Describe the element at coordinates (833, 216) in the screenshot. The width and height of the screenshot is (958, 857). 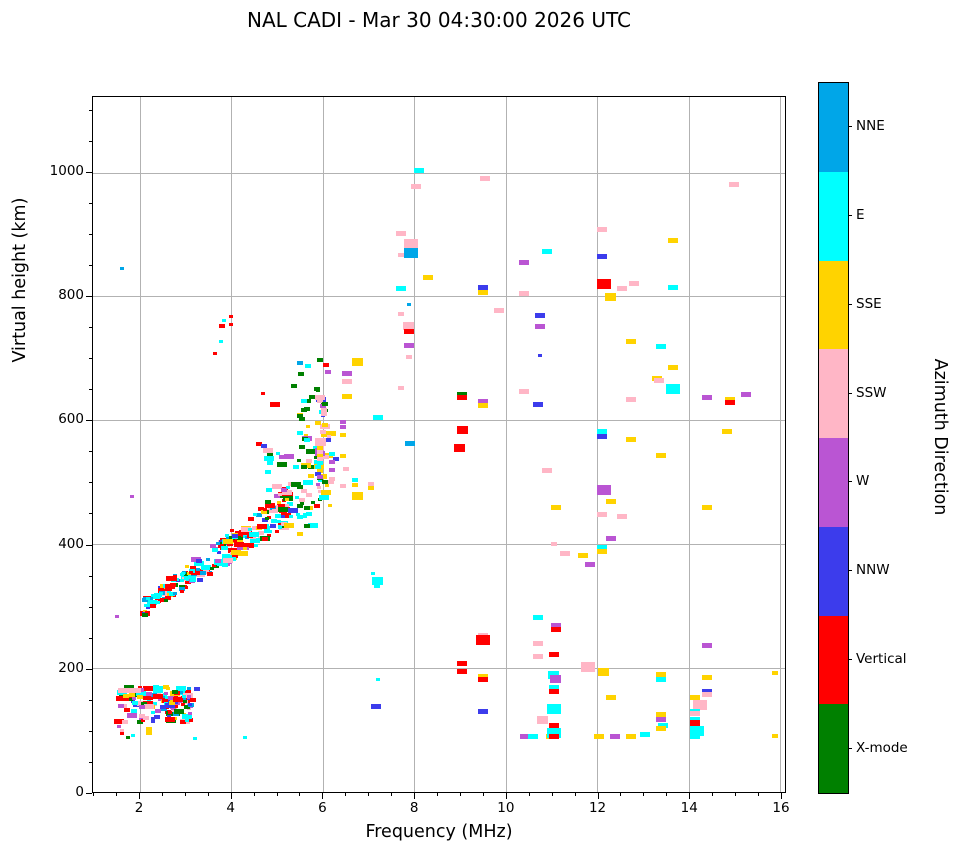
I see `colorbar-segment-e` at that location.